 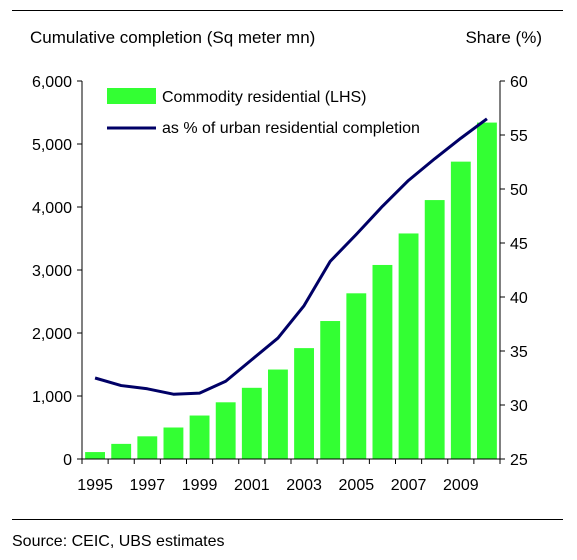 I want to click on right-tick-label: 40, so click(x=519, y=298).